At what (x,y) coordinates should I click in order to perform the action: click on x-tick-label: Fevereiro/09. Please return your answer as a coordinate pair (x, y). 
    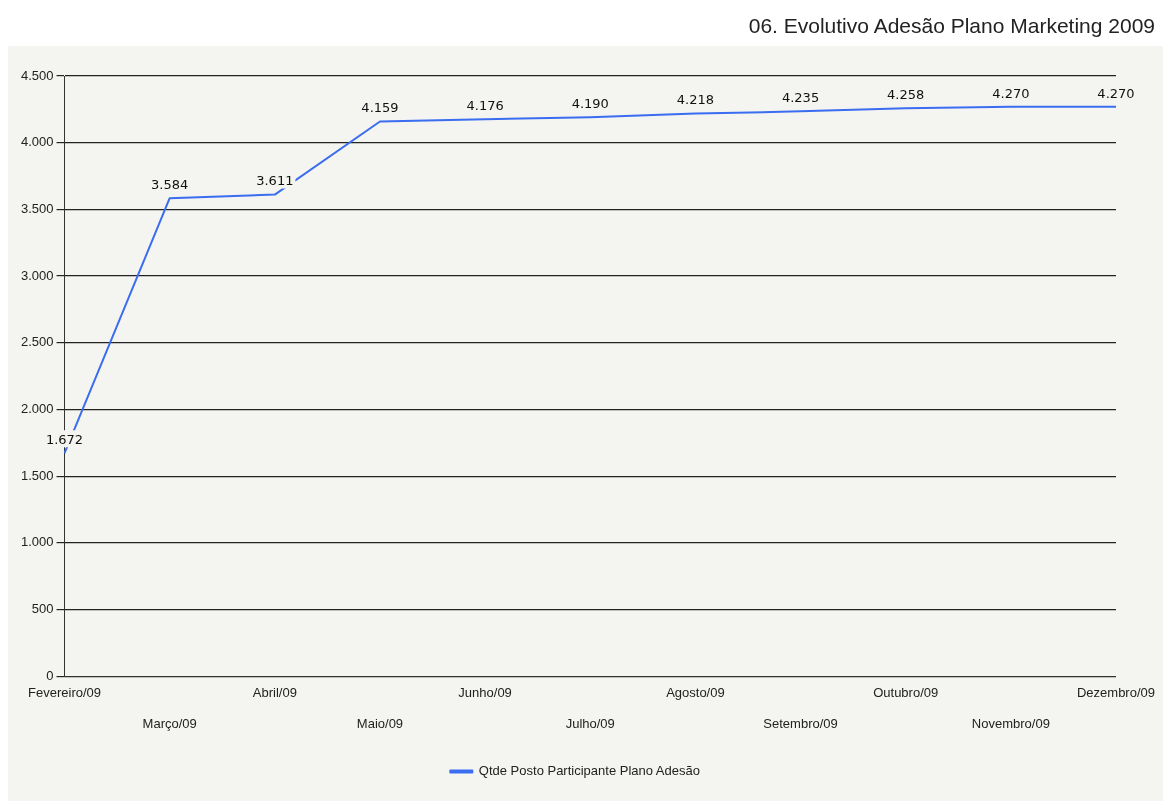
    Looking at the image, I should click on (65, 692).